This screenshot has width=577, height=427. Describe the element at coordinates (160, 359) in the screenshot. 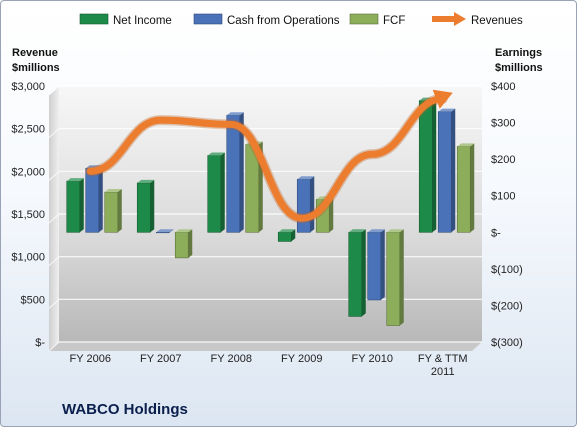

I see `category-label: FY 2007` at that location.